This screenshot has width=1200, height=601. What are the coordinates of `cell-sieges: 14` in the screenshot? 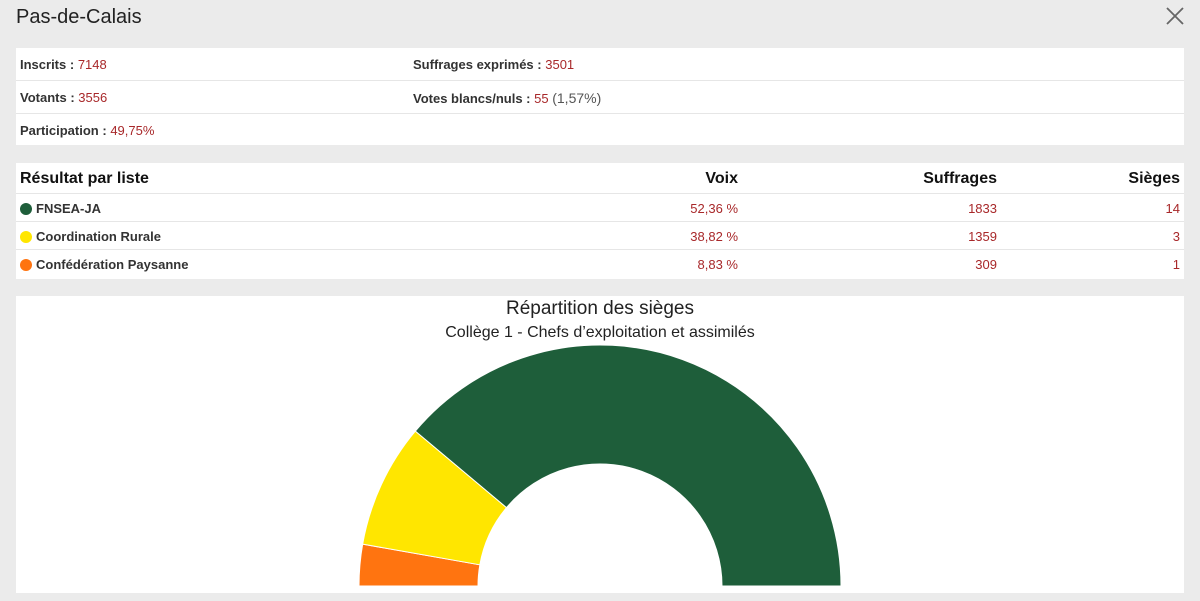 It's located at (1172, 208).